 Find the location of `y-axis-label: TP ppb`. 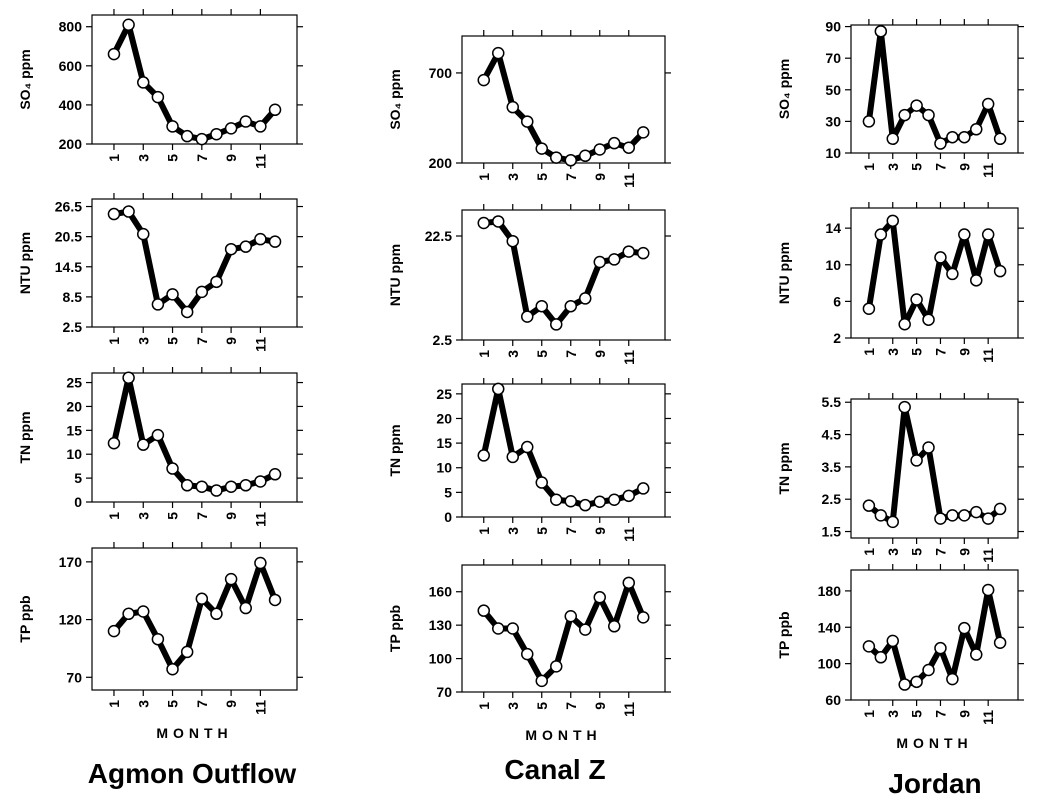

y-axis-label: TP ppb is located at coordinates (784, 634).